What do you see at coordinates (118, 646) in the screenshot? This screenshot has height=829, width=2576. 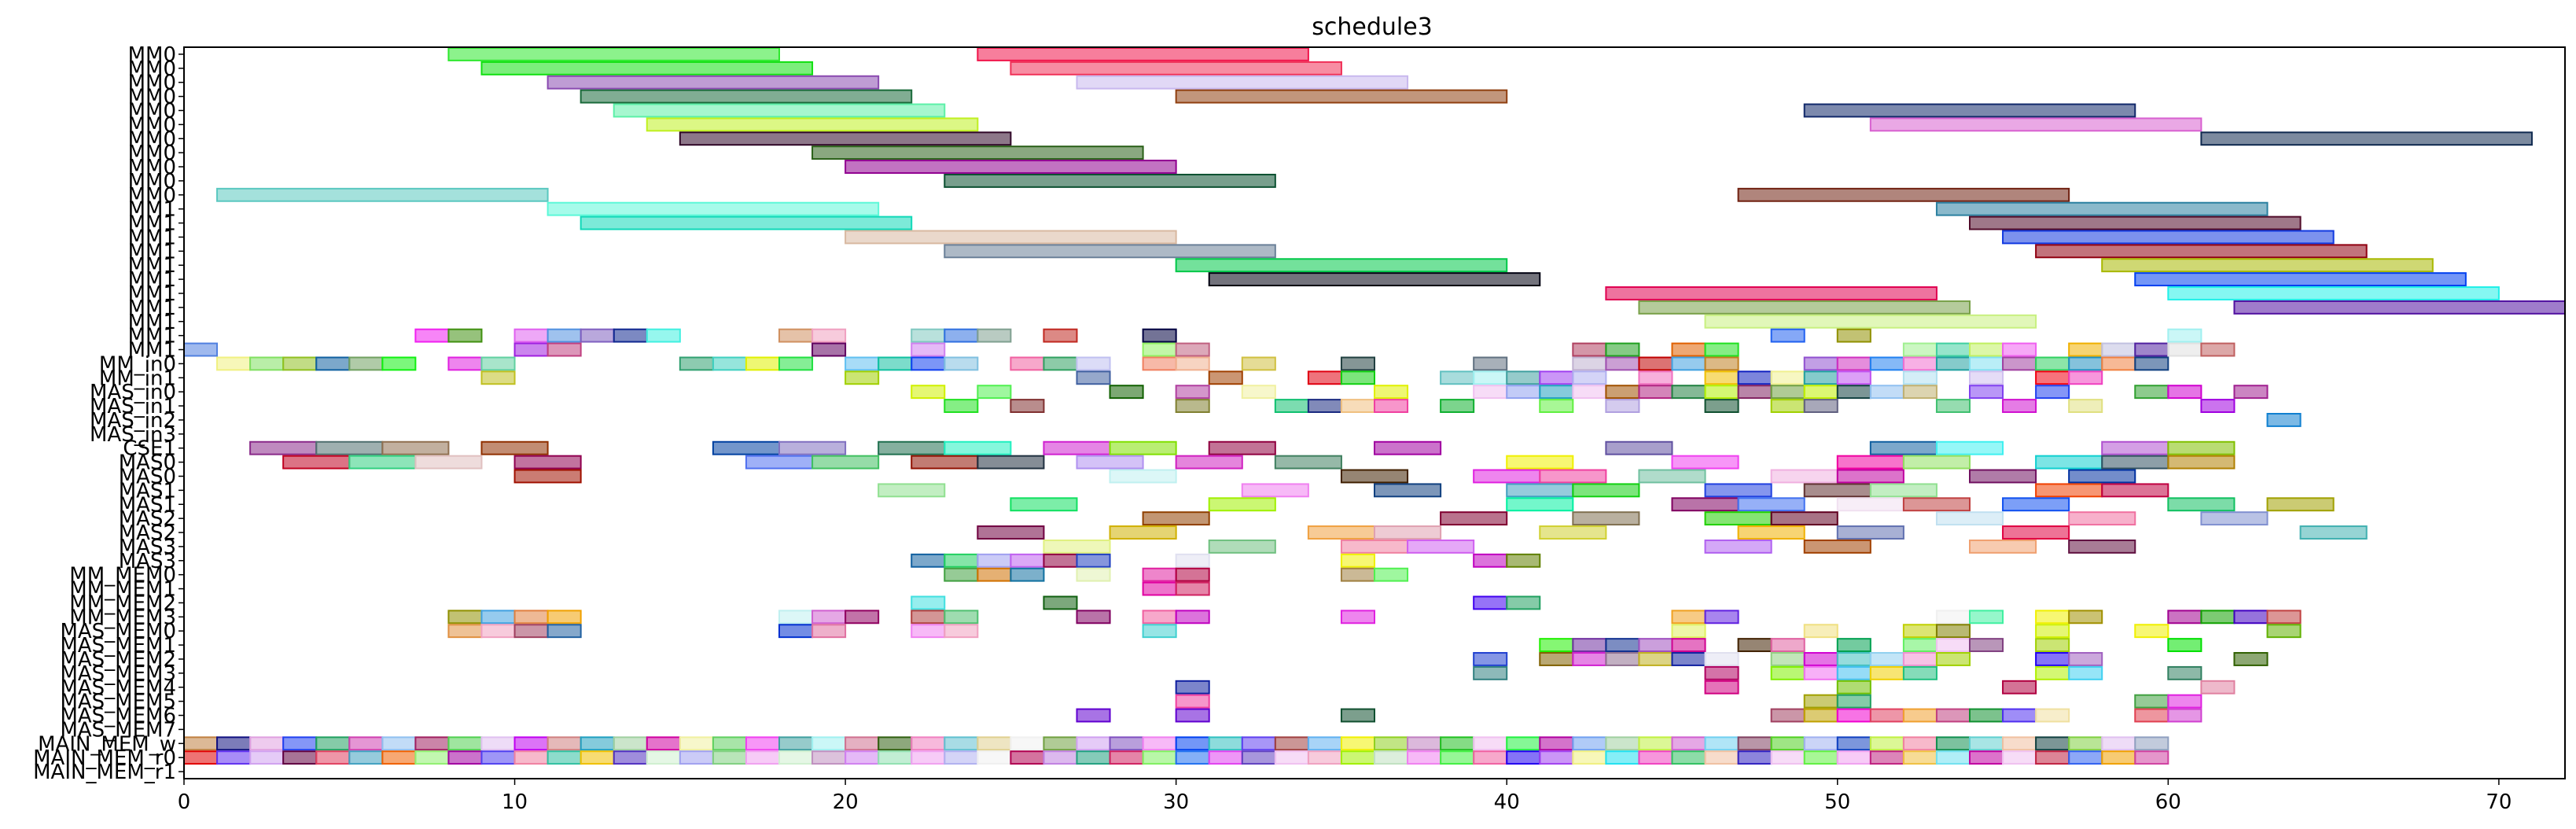 I see `y-tick-label: MAS_MEM1` at bounding box center [118, 646].